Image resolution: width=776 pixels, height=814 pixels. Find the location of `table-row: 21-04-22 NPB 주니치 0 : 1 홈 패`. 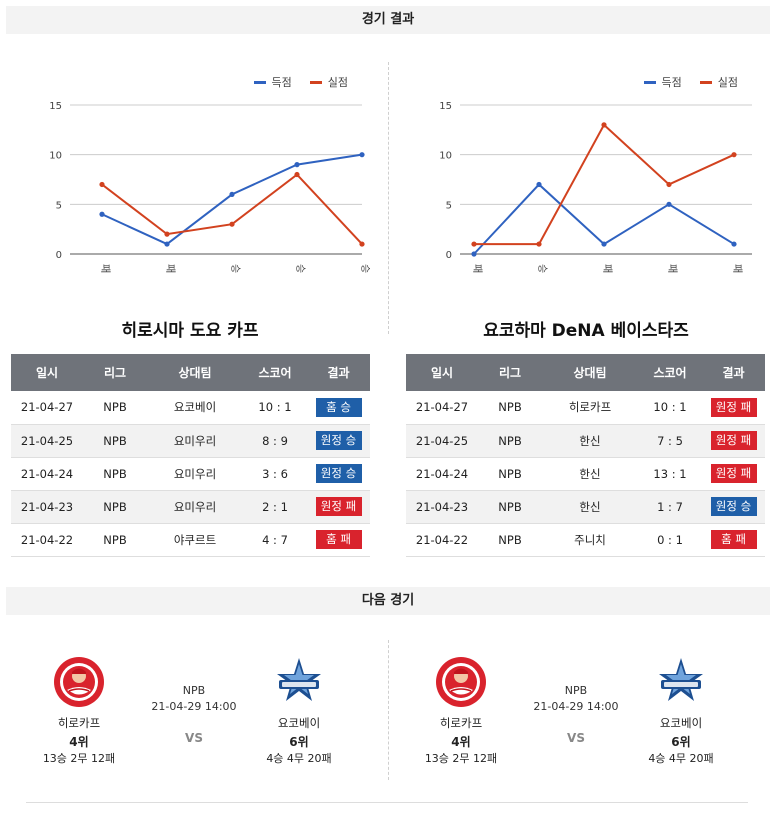

table-row: 21-04-22 NPB 주니치 0 : 1 홈 패 is located at coordinates (585, 540).